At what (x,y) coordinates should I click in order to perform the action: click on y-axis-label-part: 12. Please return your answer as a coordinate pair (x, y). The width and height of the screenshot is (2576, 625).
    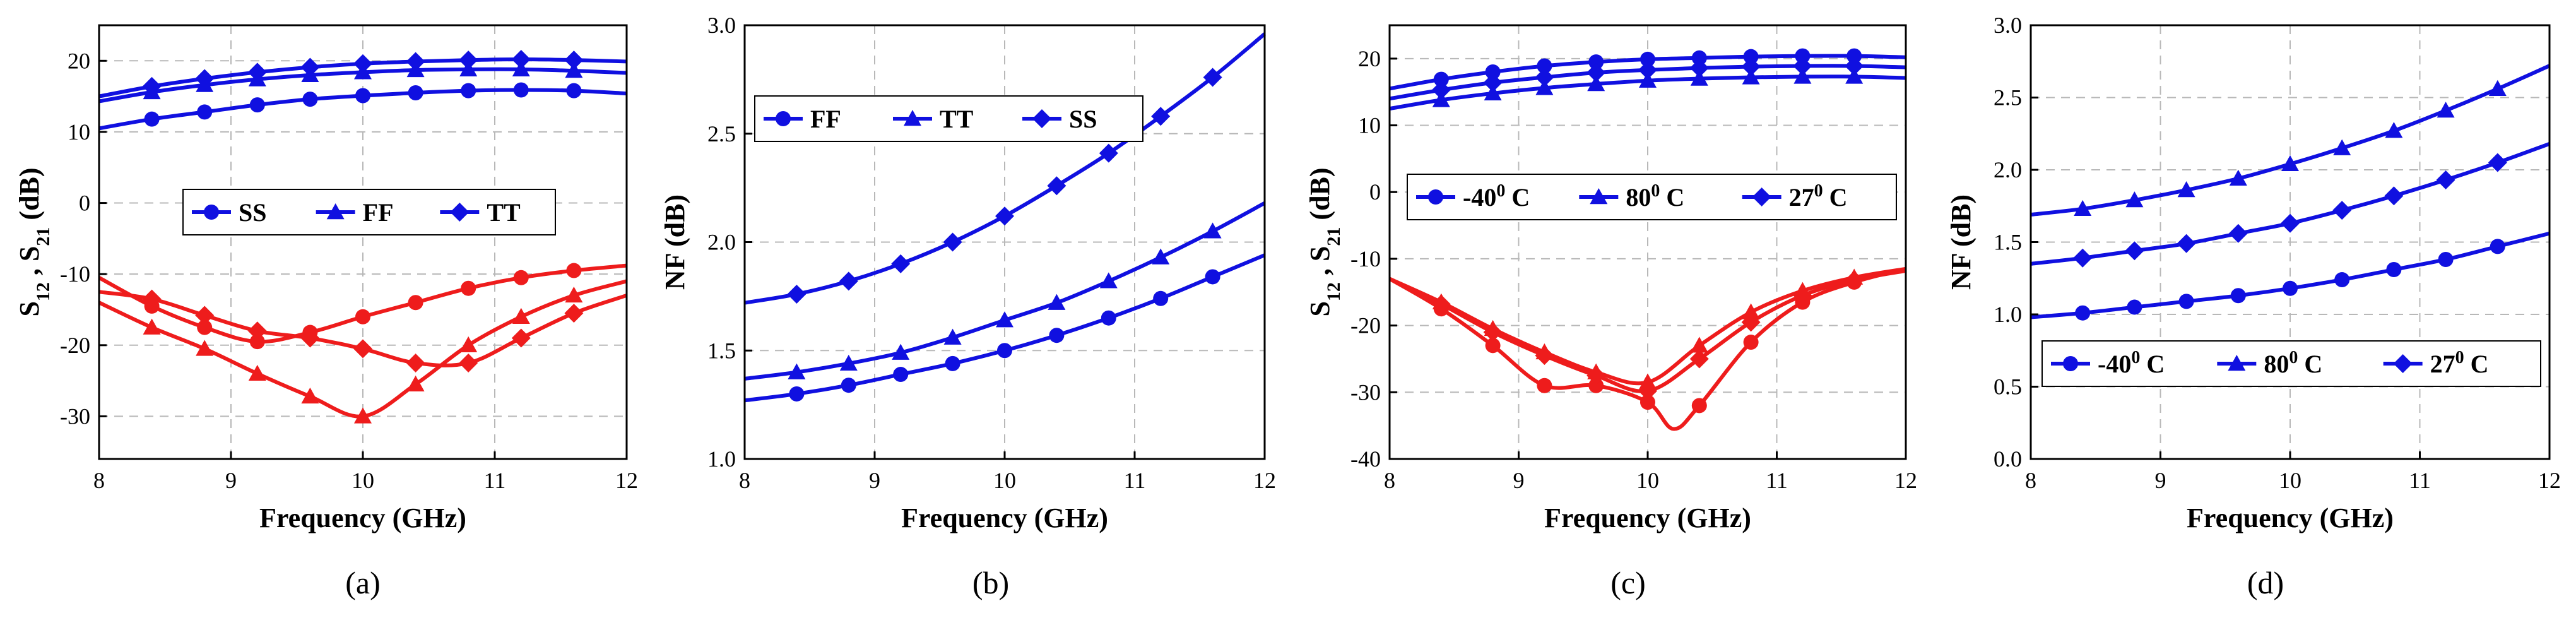
    Looking at the image, I should click on (1334, 291).